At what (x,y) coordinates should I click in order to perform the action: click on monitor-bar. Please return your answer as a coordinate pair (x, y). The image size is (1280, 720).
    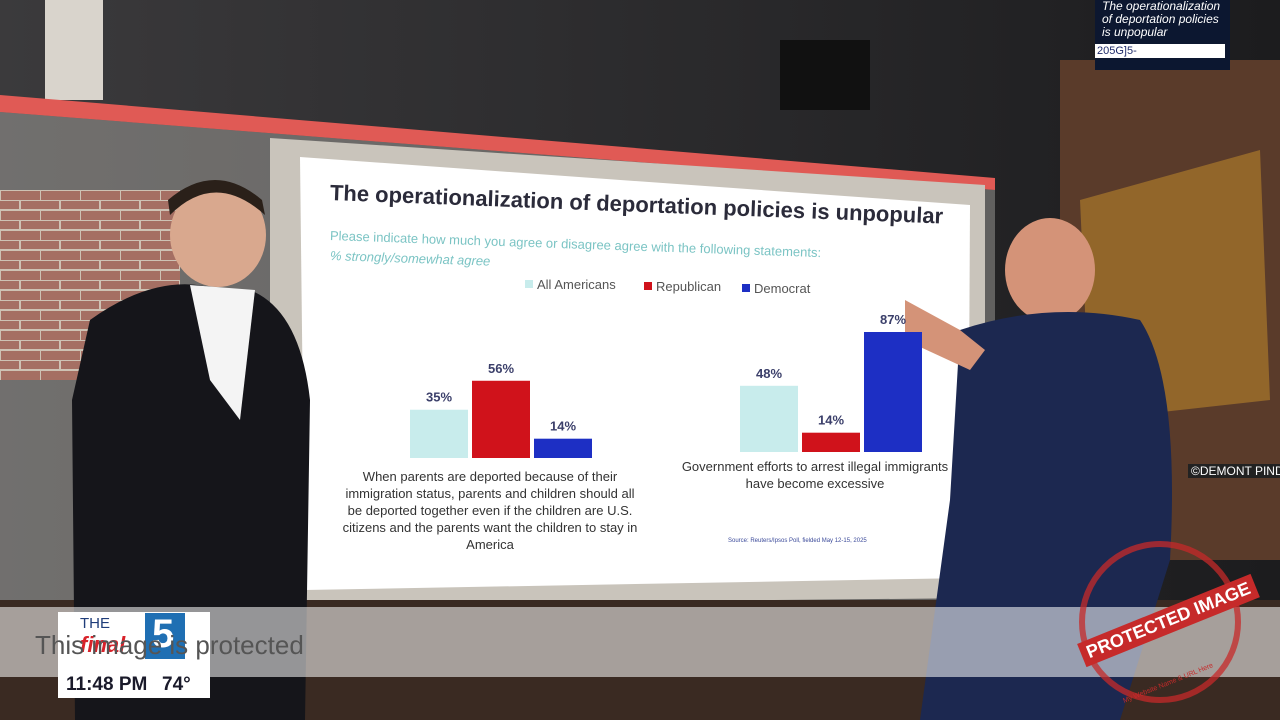
    Looking at the image, I should click on (1160, 51).